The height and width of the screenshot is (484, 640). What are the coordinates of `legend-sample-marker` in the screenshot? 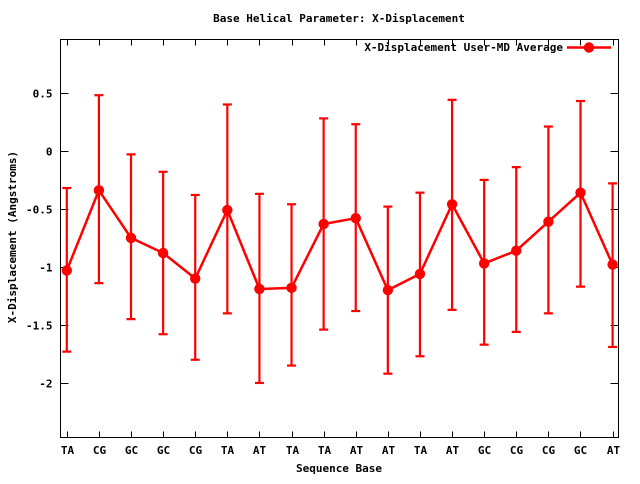 It's located at (589, 47).